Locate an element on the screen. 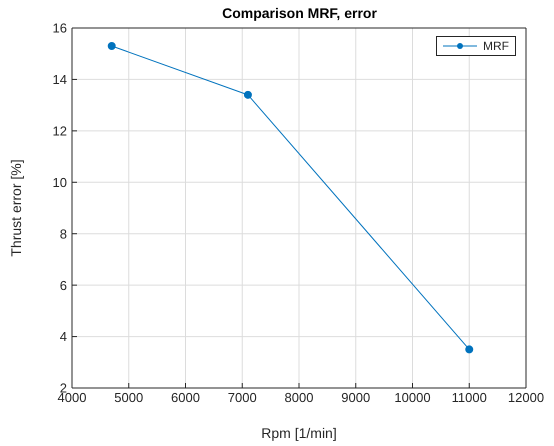 This screenshot has width=554, height=446. y-tick-label: 10 is located at coordinates (59, 182).